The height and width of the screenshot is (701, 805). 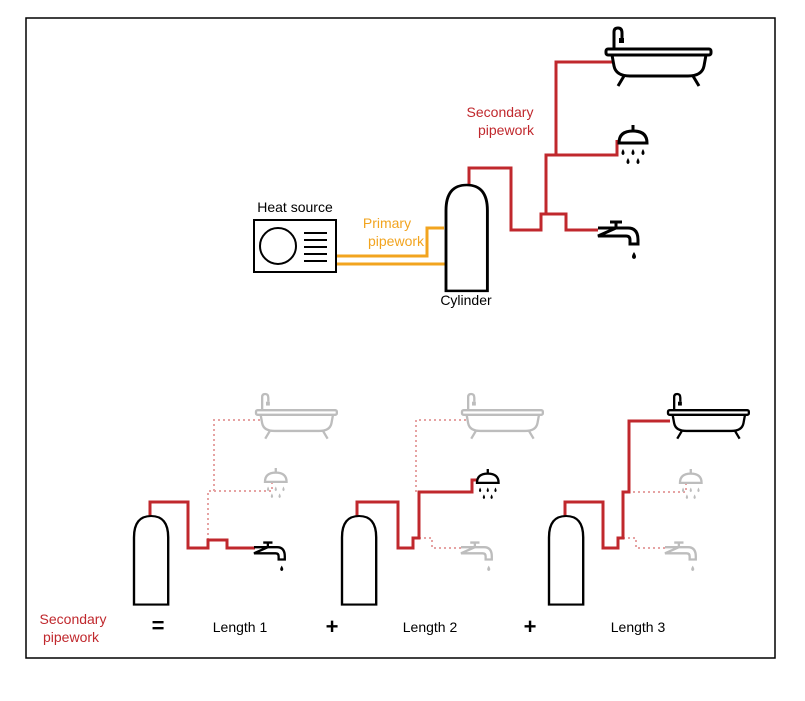 I want to click on length-3-cylinder-icon, so click(x=566, y=560).